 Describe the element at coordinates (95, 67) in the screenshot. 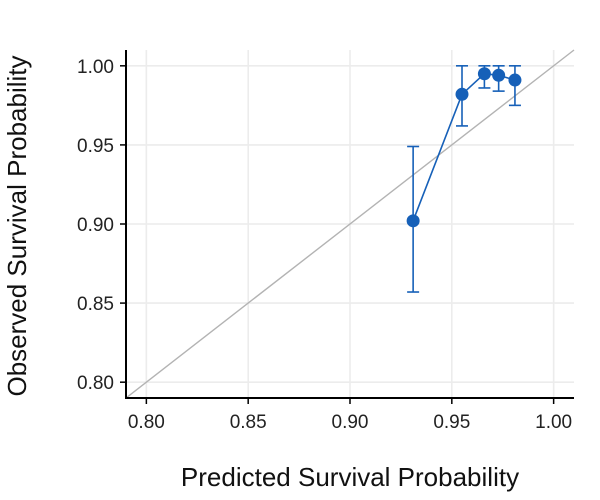

I see `y-tick-label: 1.00` at that location.